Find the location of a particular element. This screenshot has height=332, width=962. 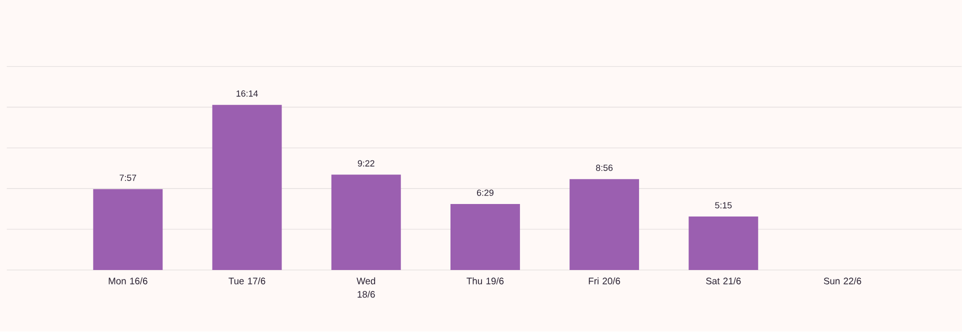

x-tick-label: Wed 18/6 is located at coordinates (366, 288).